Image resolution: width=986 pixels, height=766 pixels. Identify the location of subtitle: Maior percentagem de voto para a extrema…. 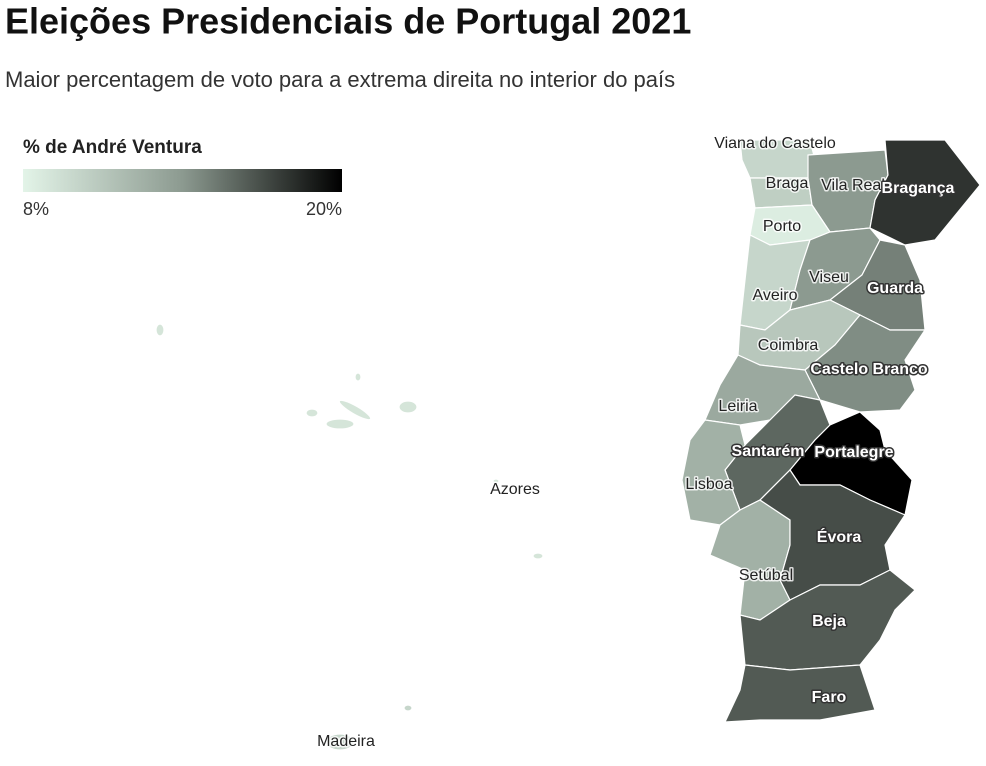
(340, 79).